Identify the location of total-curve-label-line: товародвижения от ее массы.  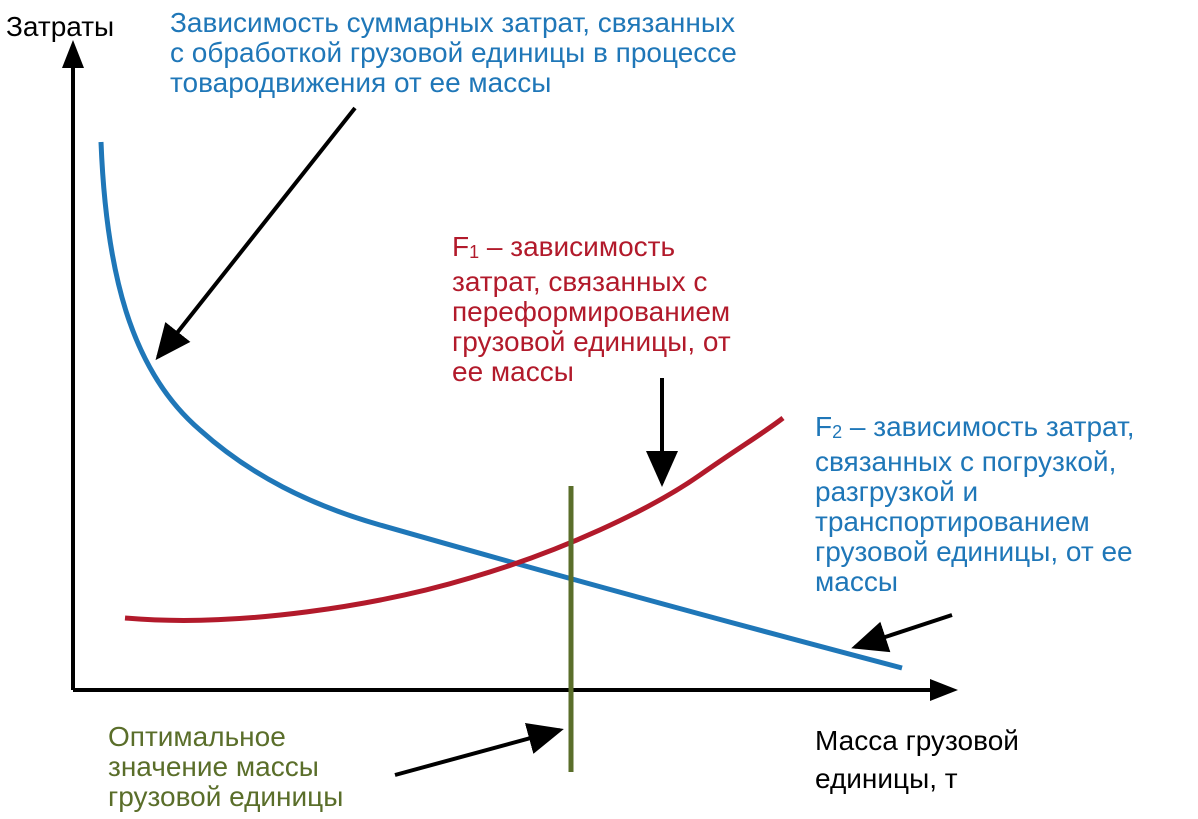
(361, 82).